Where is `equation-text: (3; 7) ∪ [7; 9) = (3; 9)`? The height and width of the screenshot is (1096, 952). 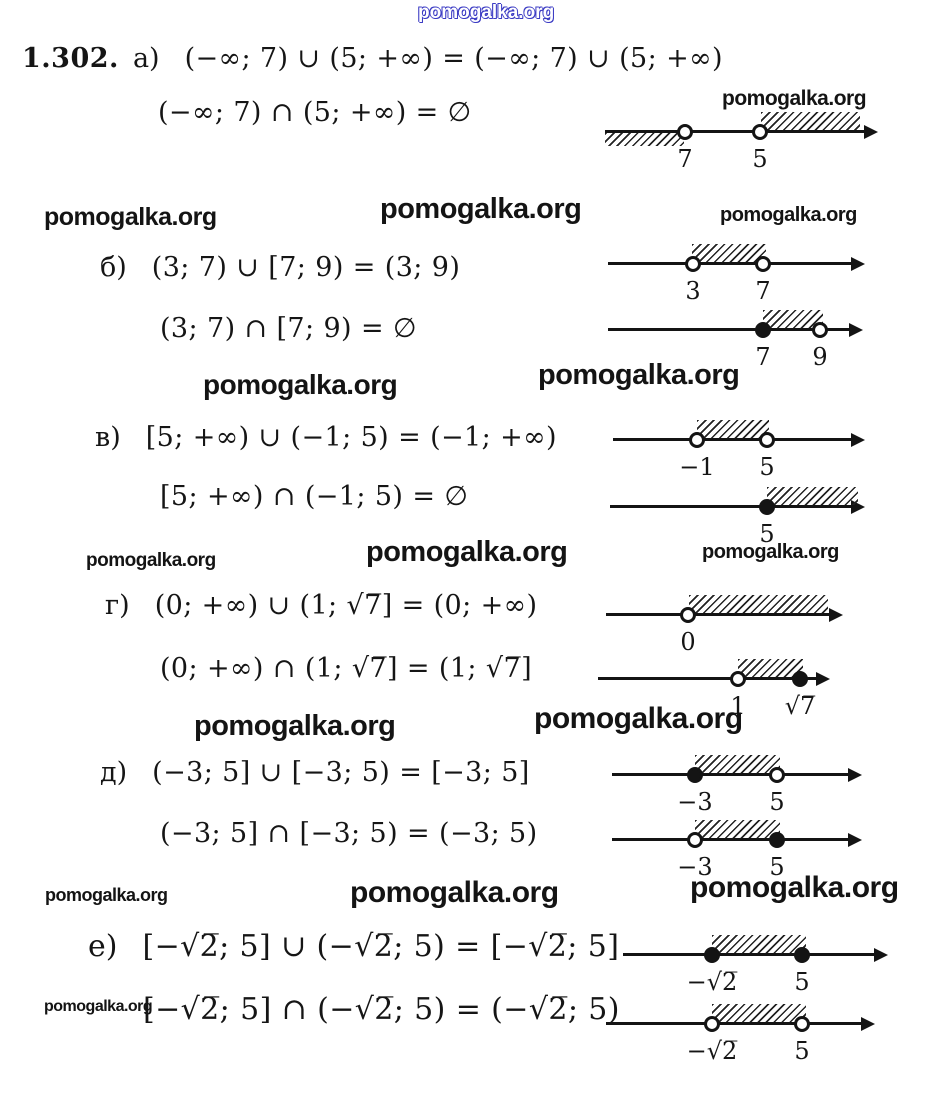
equation-text: (3; 7) ∪ [7; 9) = (3; 9) is located at coordinates (306, 267).